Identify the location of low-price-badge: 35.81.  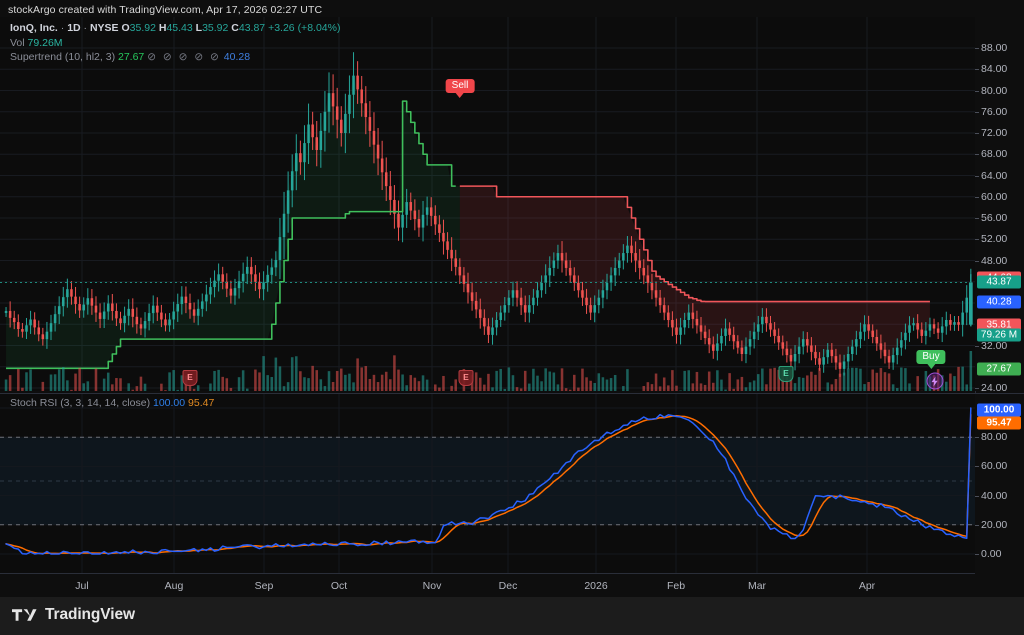
(999, 325).